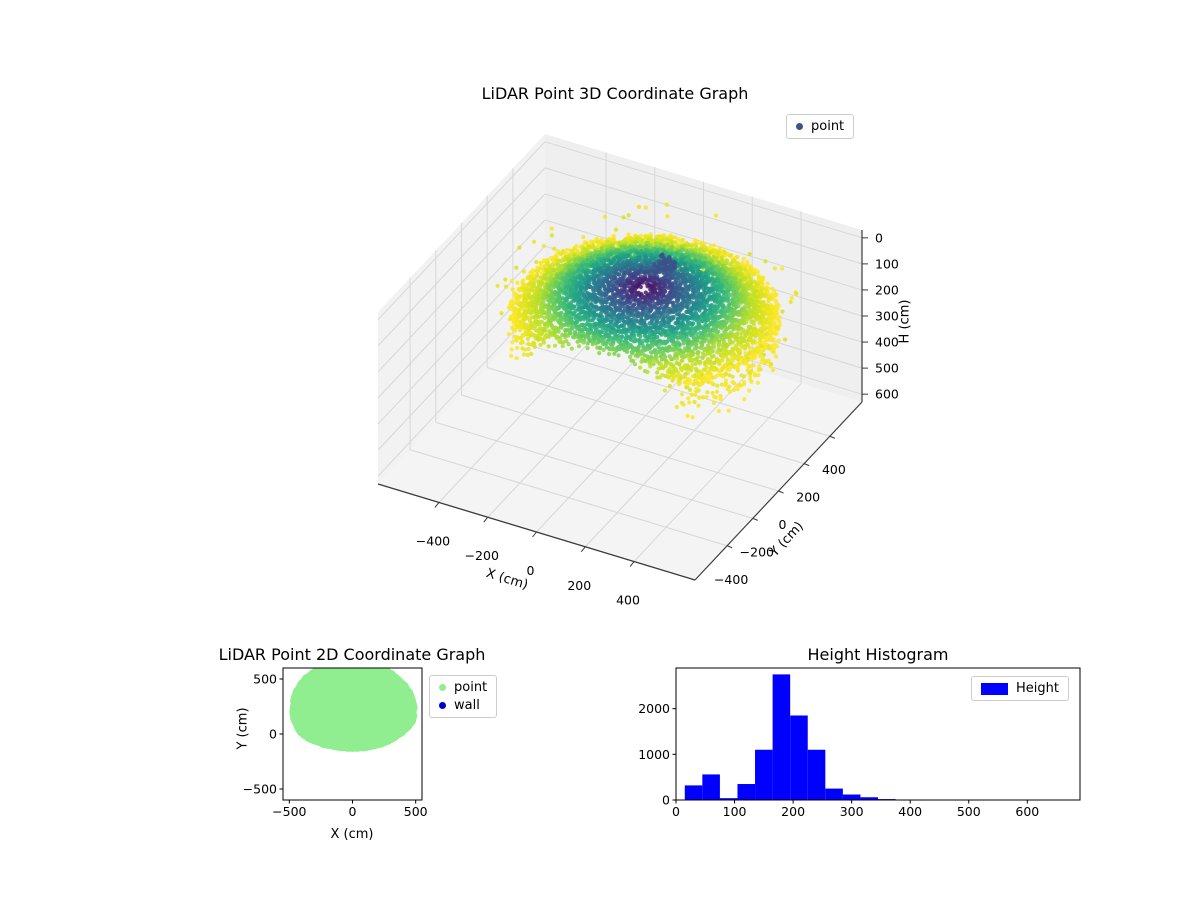  I want to click on plot3d-legend: point, so click(820, 126).